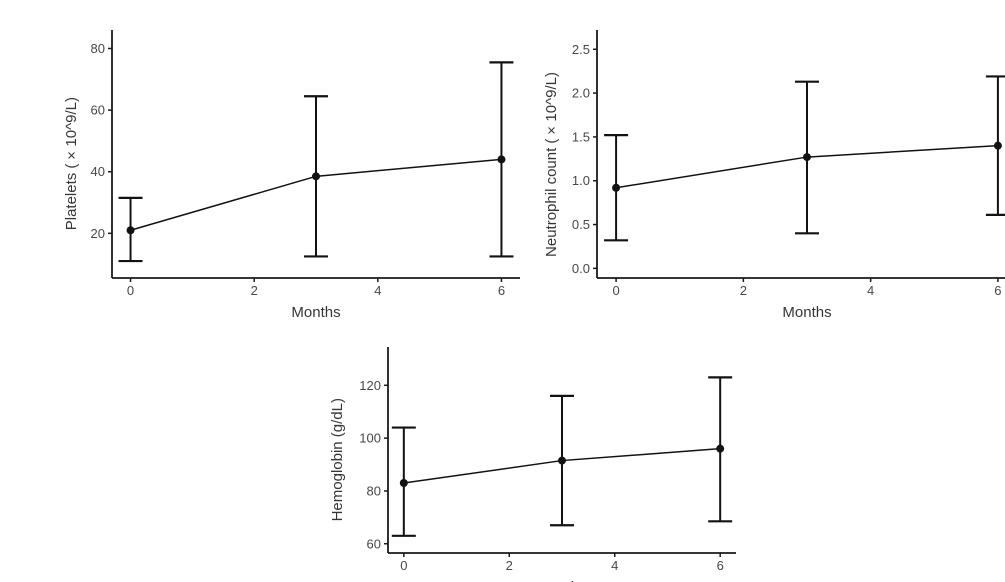  Describe the element at coordinates (316, 312) in the screenshot. I see `platelets-x-axis-label: Months` at that location.